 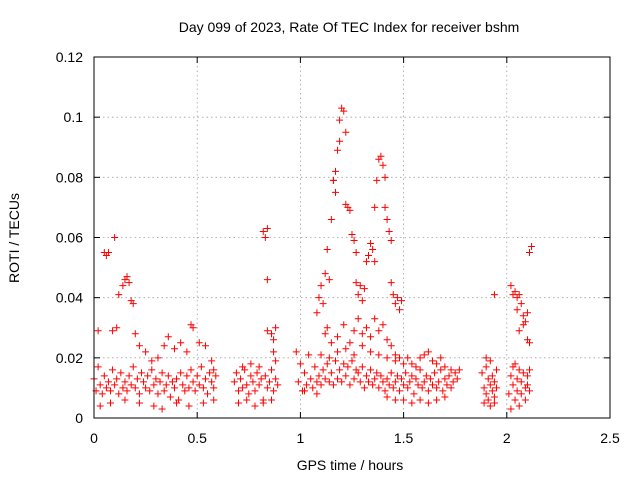 What do you see at coordinates (69, 298) in the screenshot?
I see `y-tick-label: 0.04` at bounding box center [69, 298].